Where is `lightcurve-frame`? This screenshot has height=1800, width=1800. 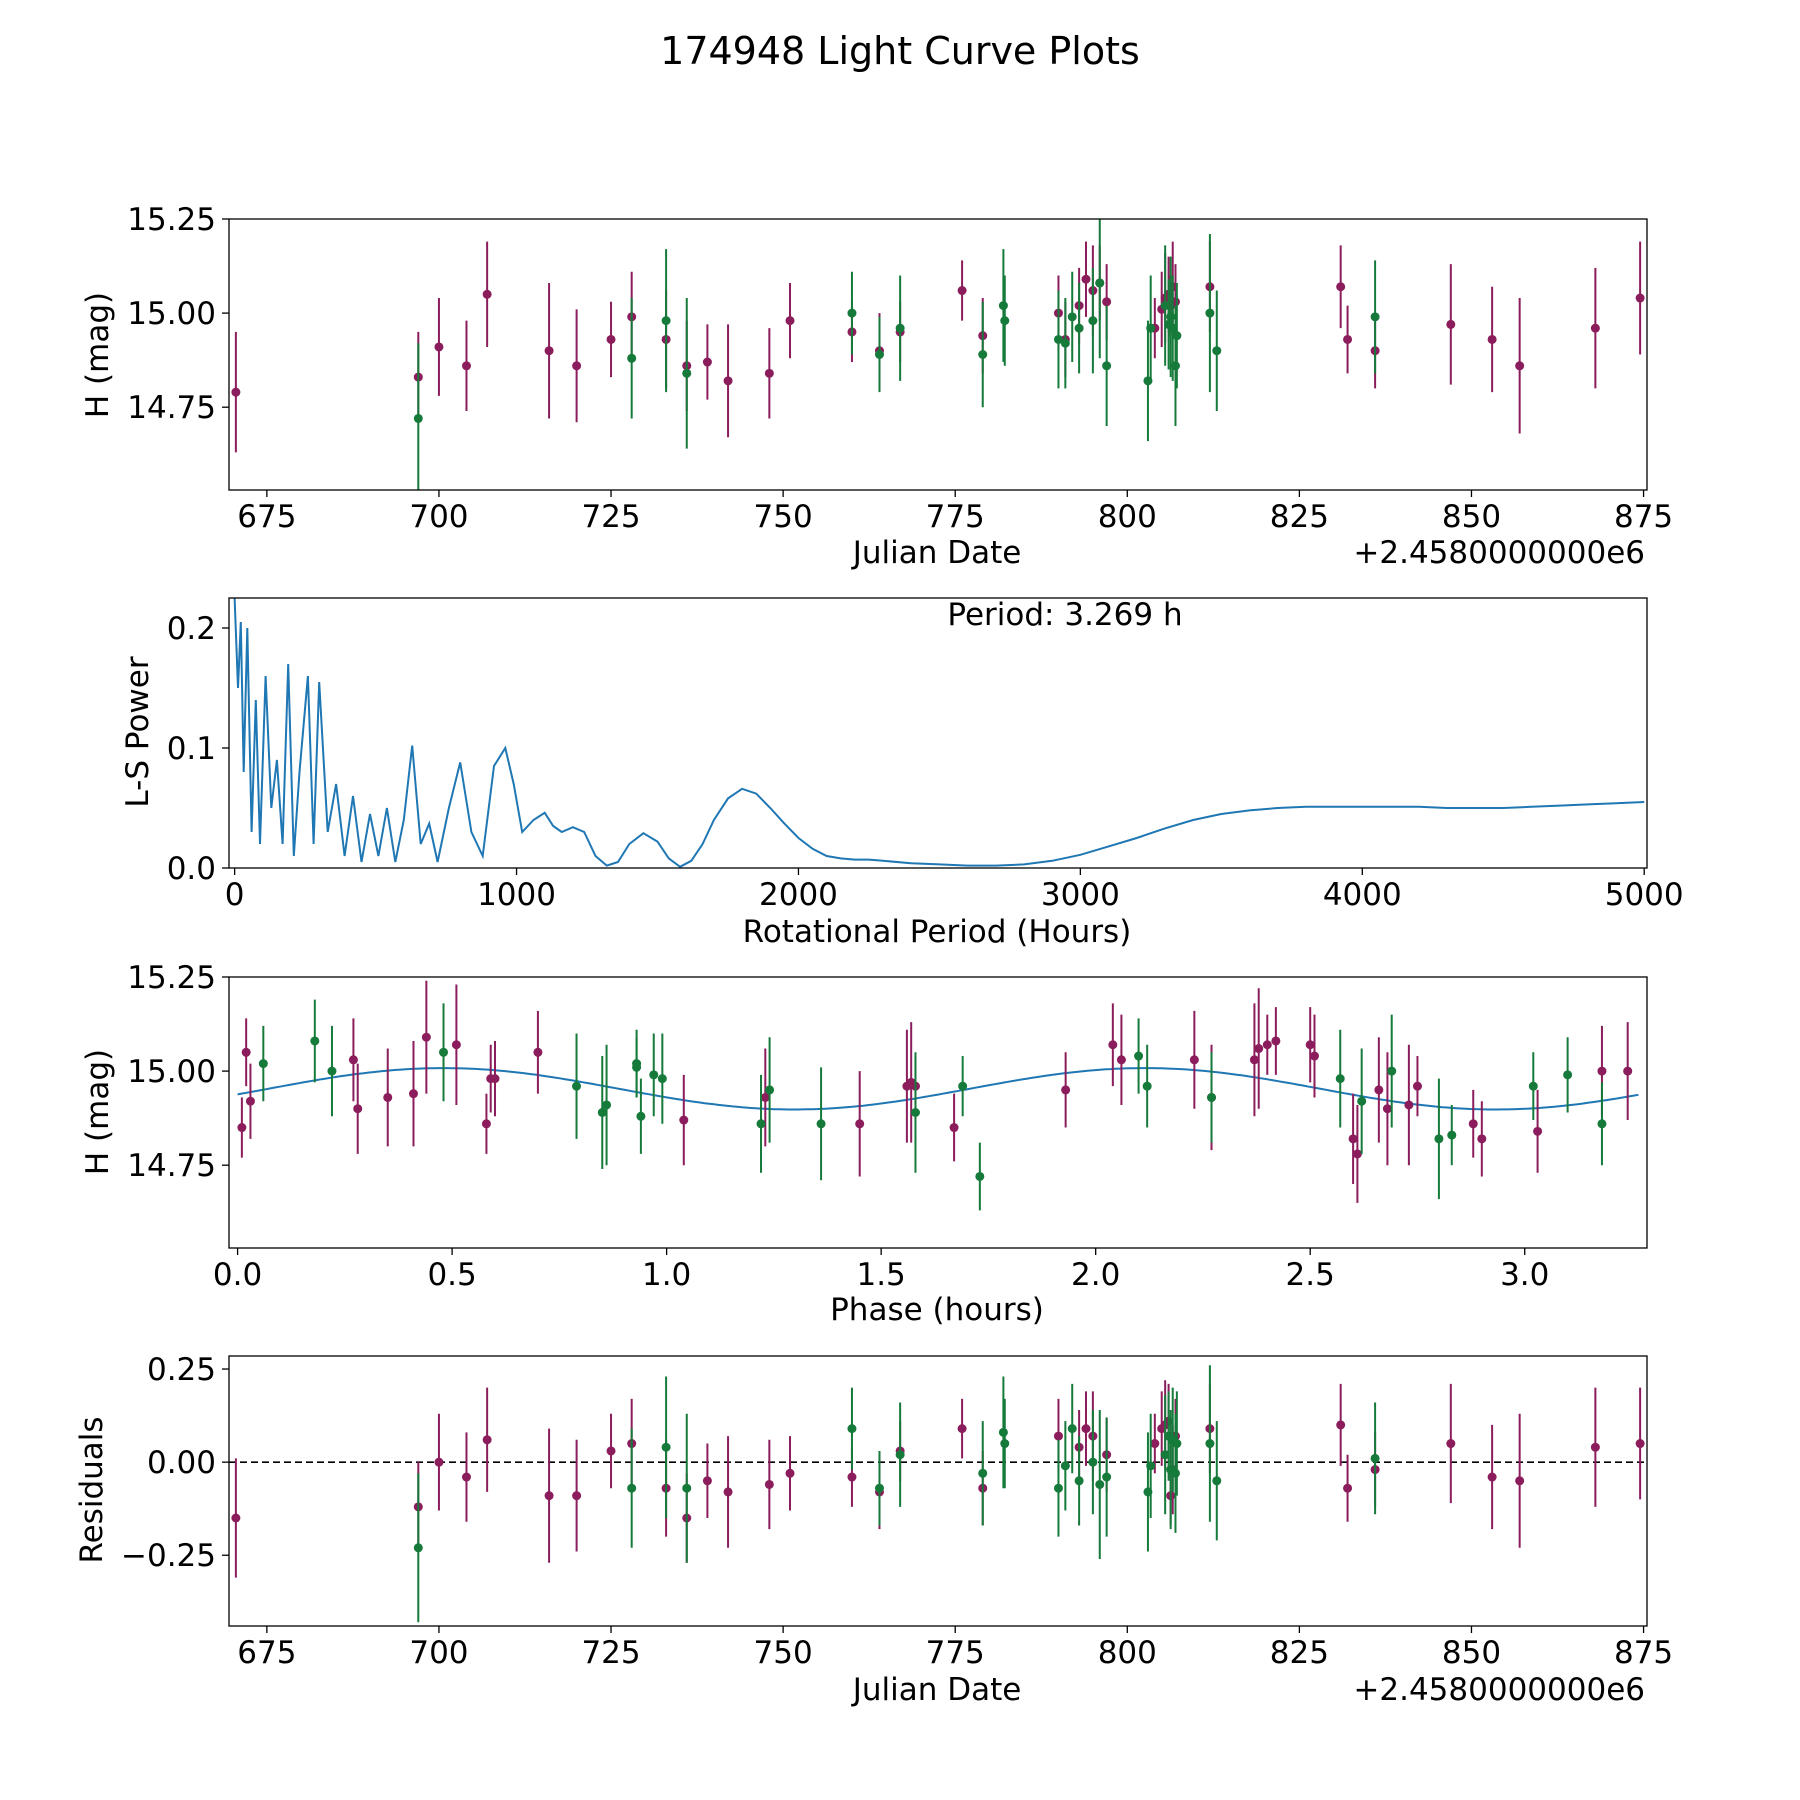
lightcurve-frame is located at coordinates (938, 354).